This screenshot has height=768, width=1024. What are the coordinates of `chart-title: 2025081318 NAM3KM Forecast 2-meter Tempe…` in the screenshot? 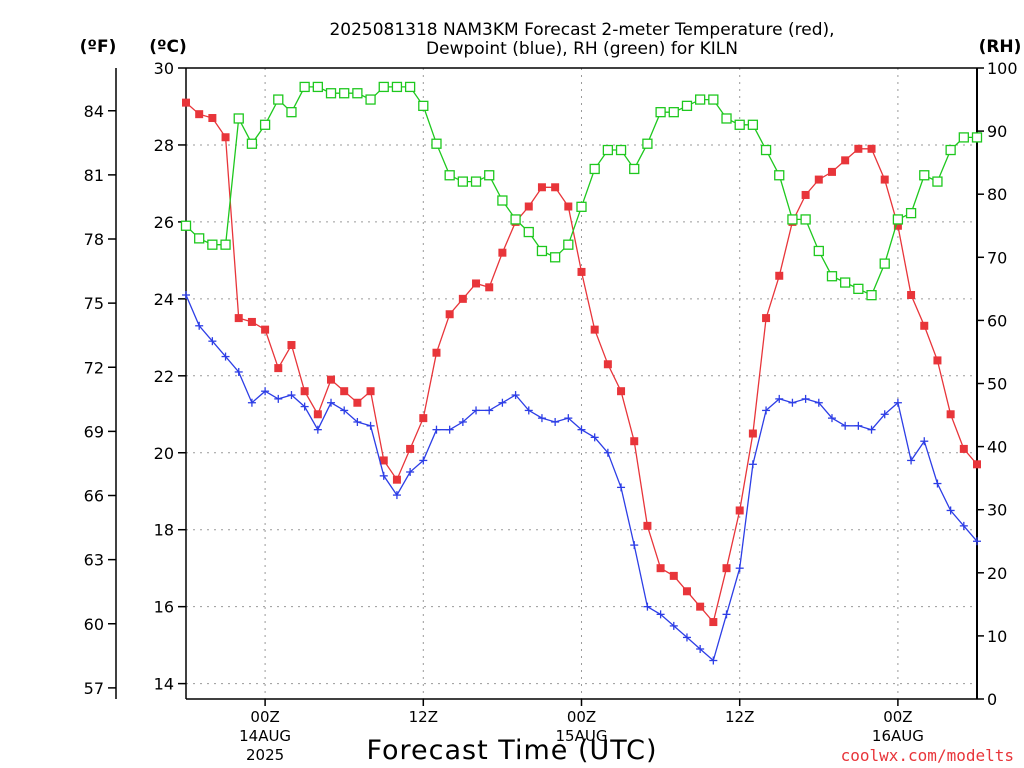 It's located at (581, 30).